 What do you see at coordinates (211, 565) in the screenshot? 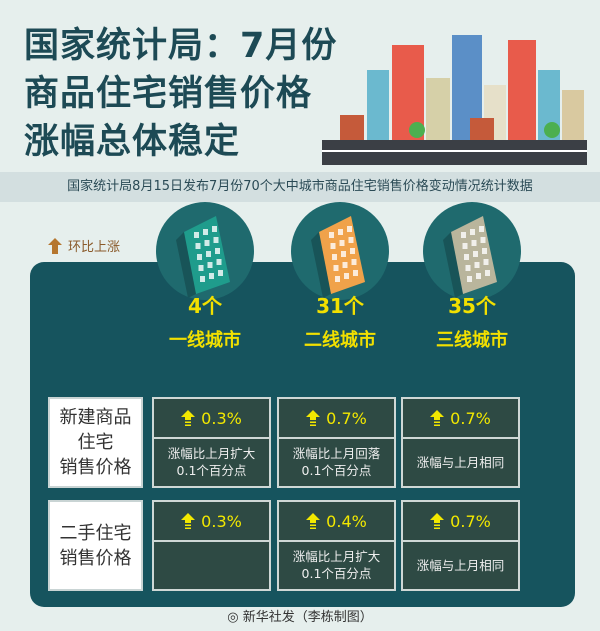
I see `change-note` at bounding box center [211, 565].